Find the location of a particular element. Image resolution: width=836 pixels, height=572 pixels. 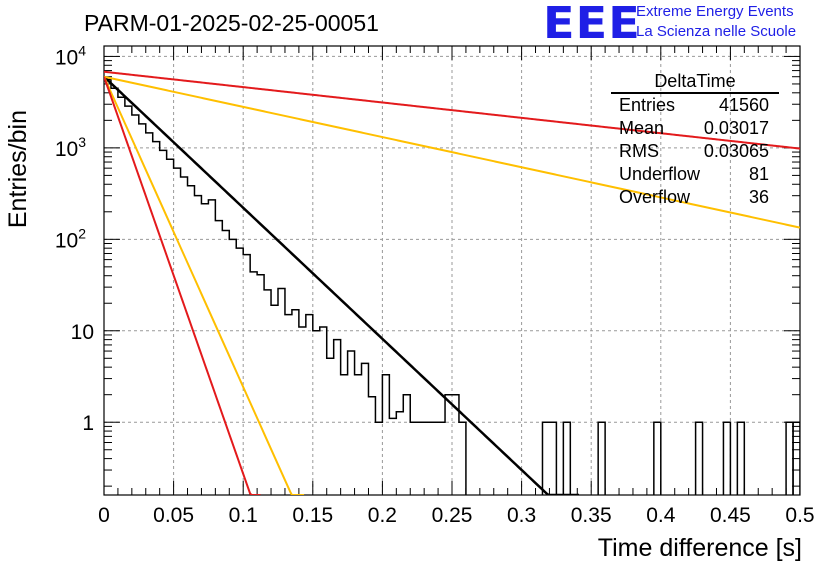

stats-key: Underflow is located at coordinates (660, 174).